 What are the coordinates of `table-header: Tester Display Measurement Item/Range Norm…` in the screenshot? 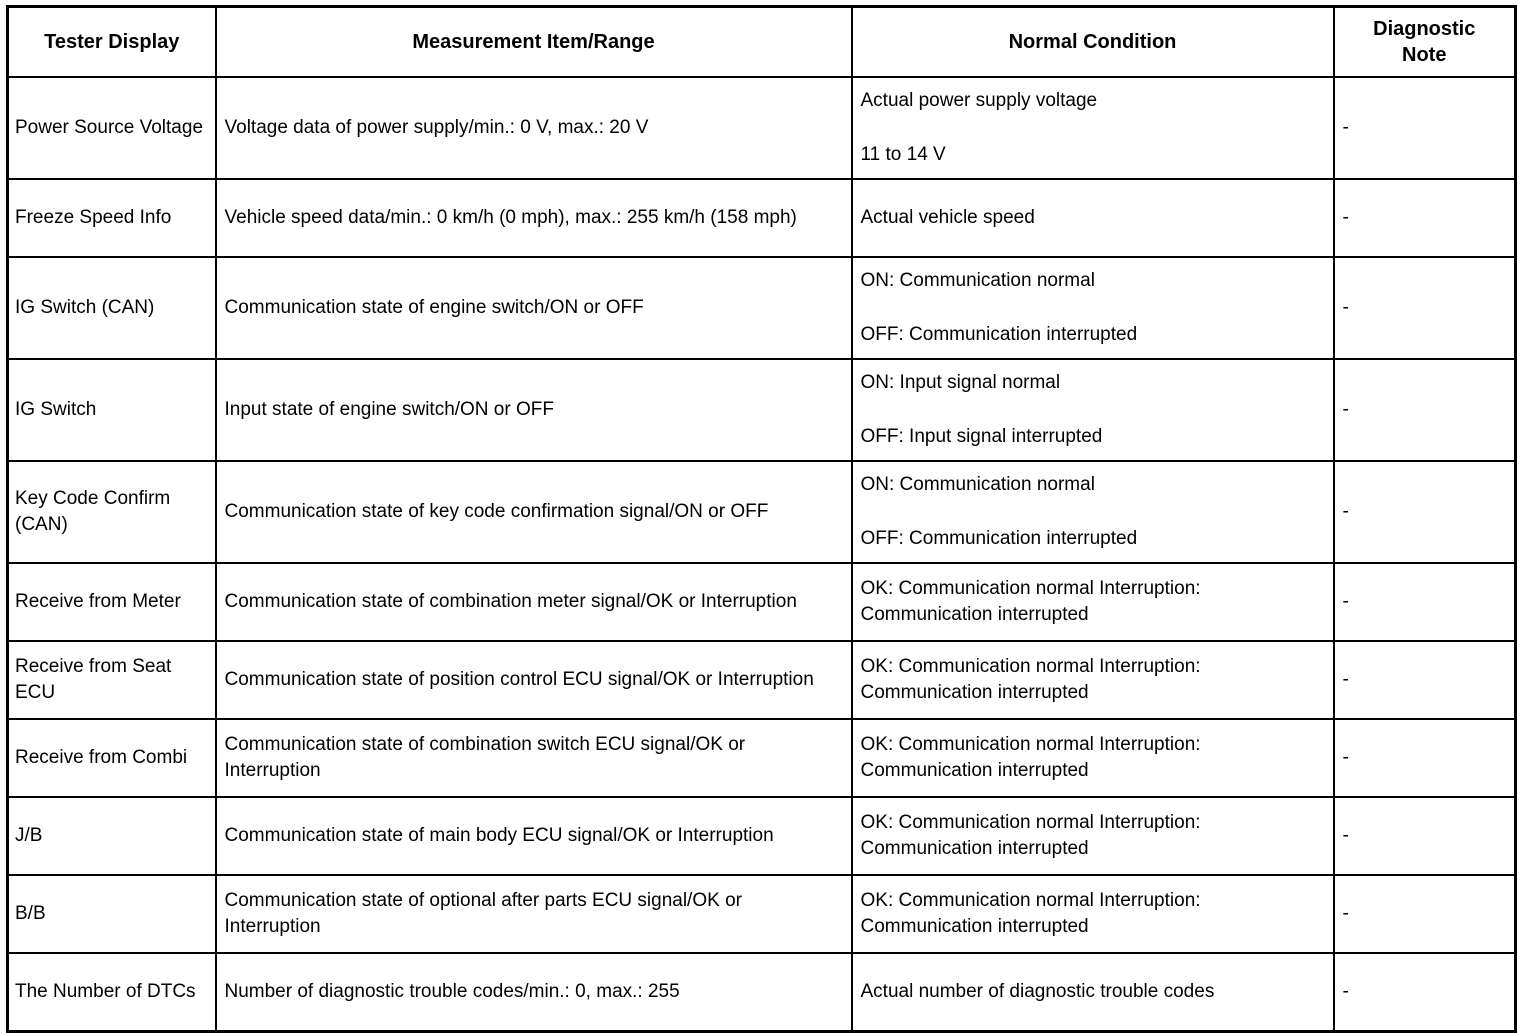 It's located at (761, 41).